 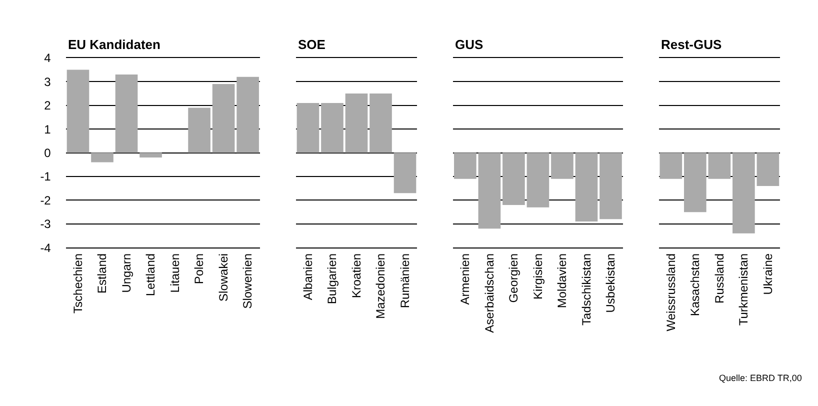 What do you see at coordinates (381, 286) in the screenshot?
I see `x-tick-label: Mazedonien` at bounding box center [381, 286].